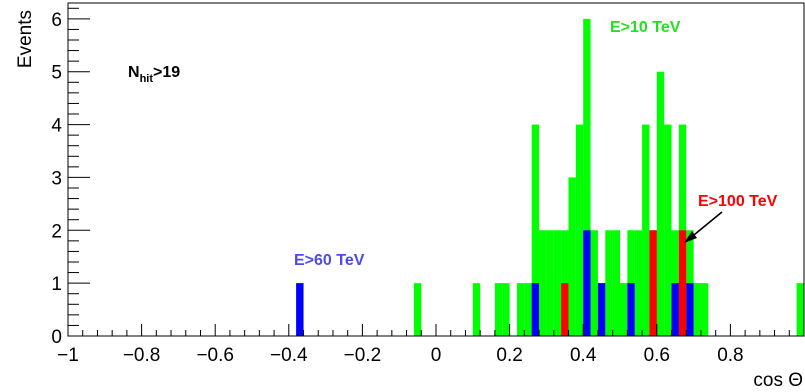  What do you see at coordinates (730, 355) in the screenshot?
I see `x-tick-label: 0.8` at bounding box center [730, 355].